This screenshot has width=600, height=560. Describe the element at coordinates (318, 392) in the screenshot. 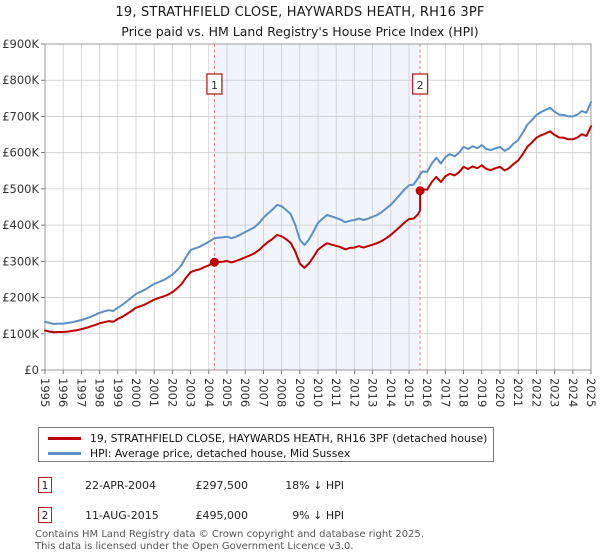

I see `svg-text: 2010` at that location.